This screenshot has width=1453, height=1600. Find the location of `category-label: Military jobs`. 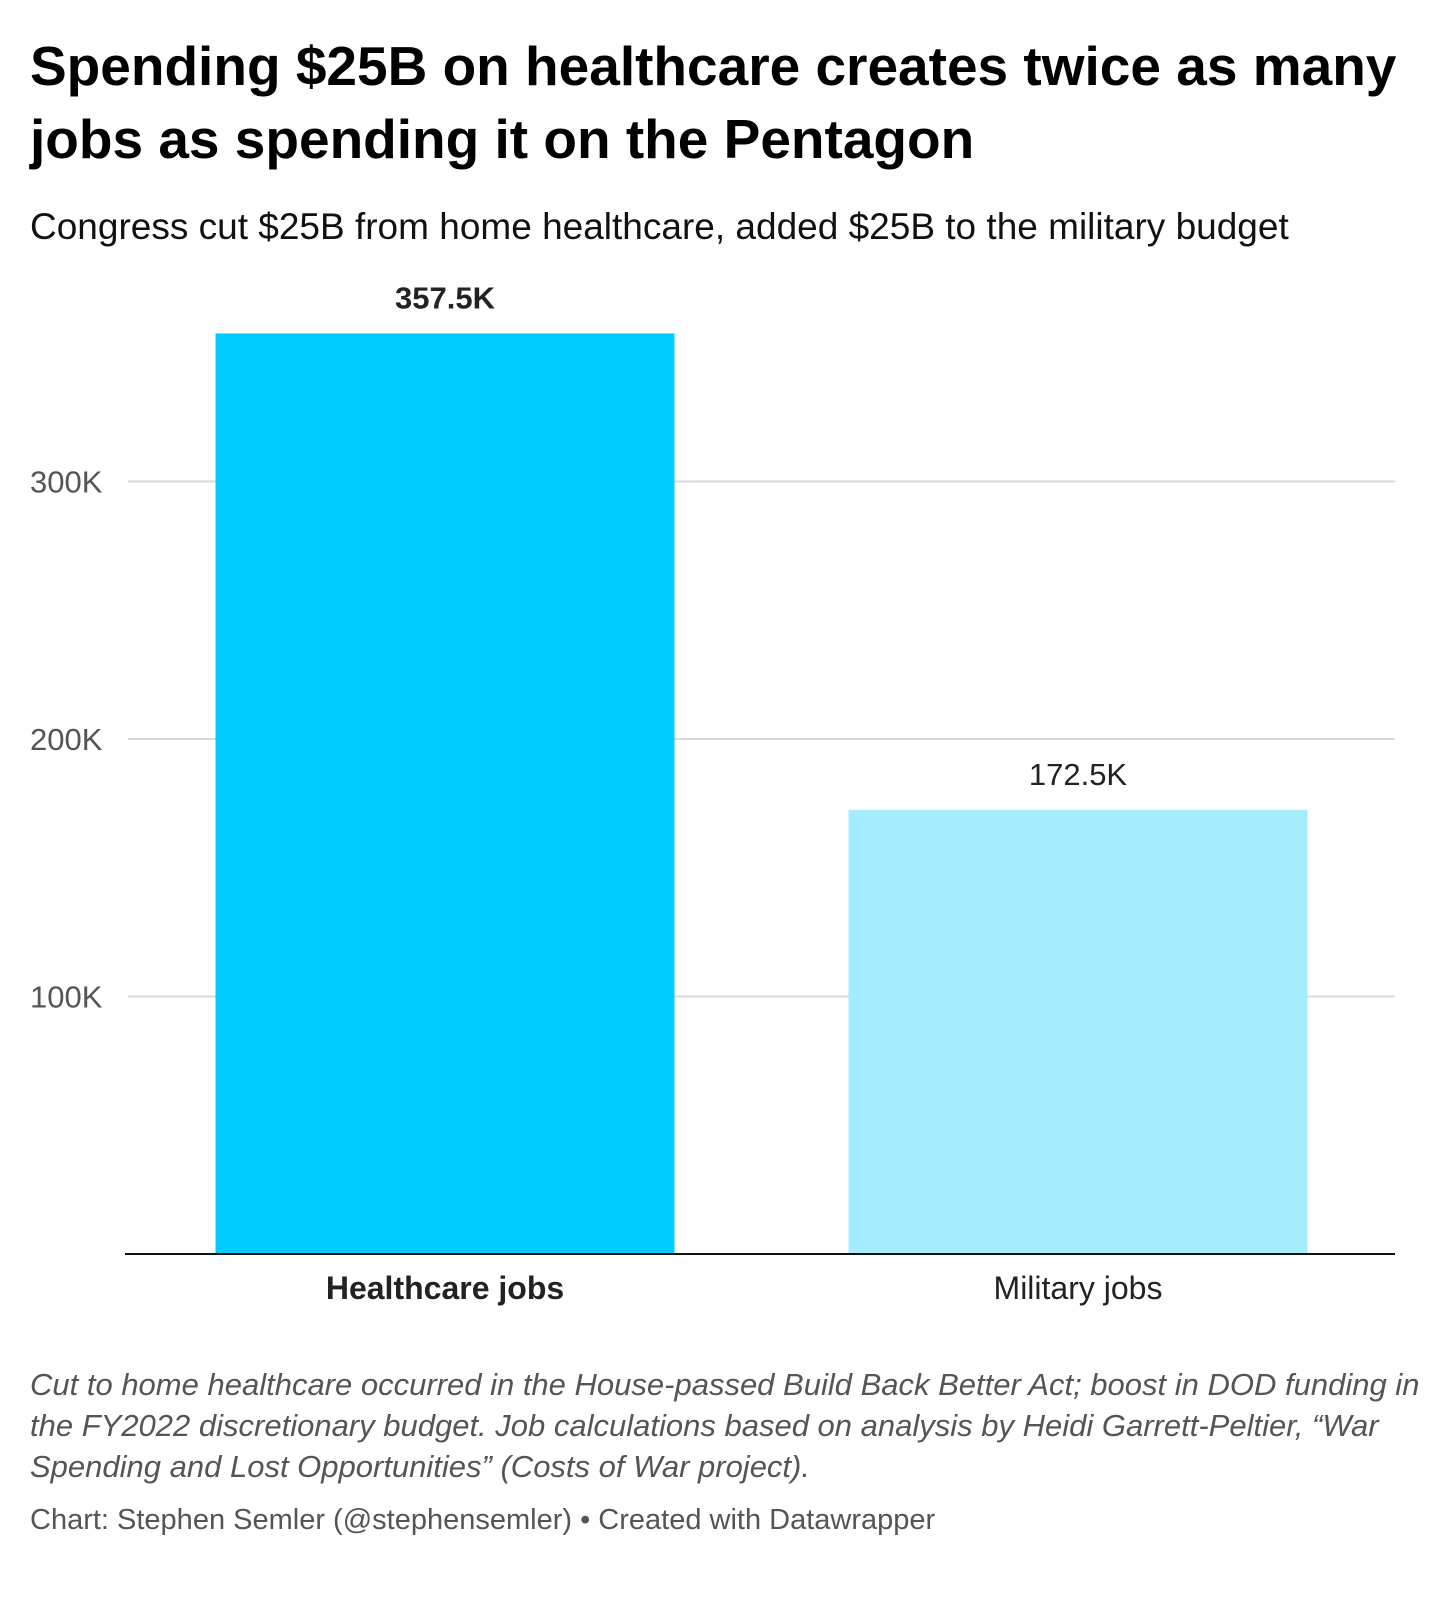

category-label: Military jobs is located at coordinates (1078, 1288).